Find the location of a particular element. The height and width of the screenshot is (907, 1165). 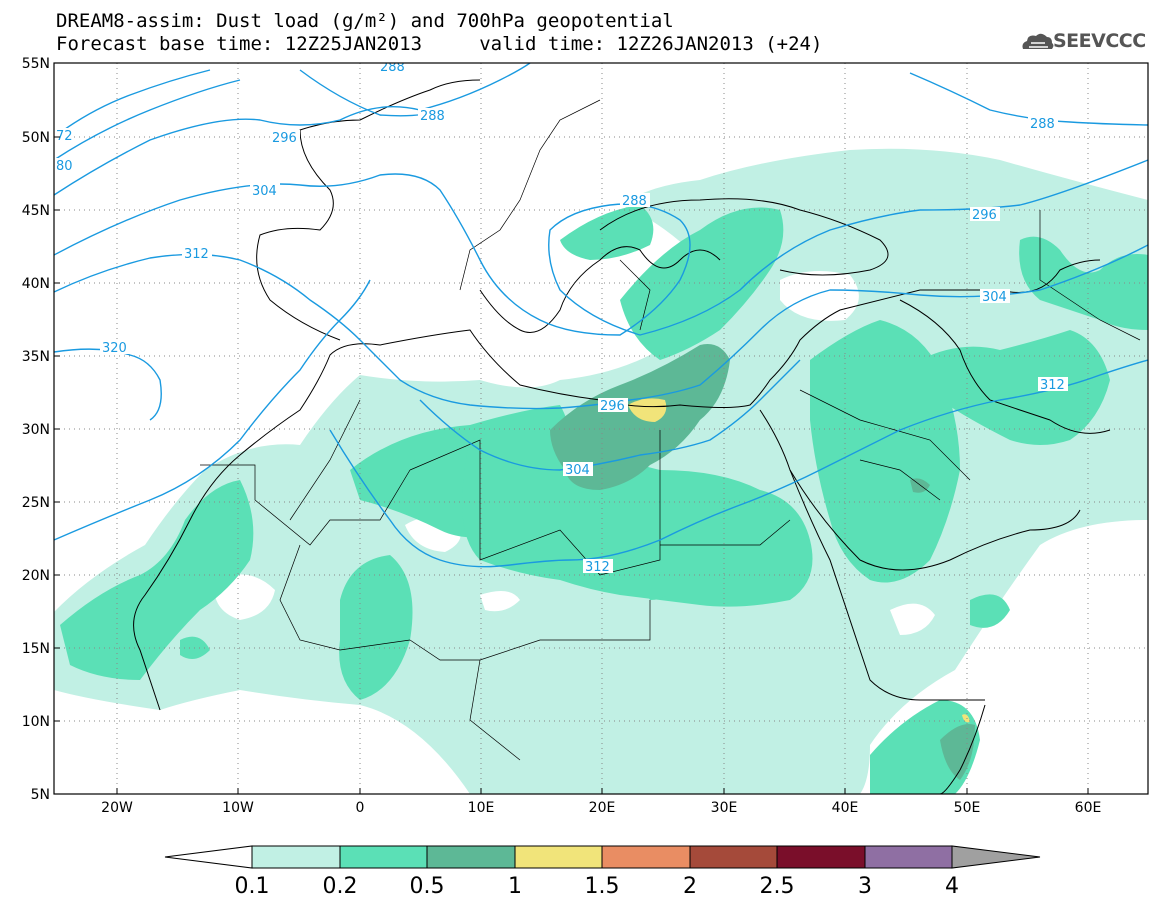

lat-label: 30N is located at coordinates (36, 430).